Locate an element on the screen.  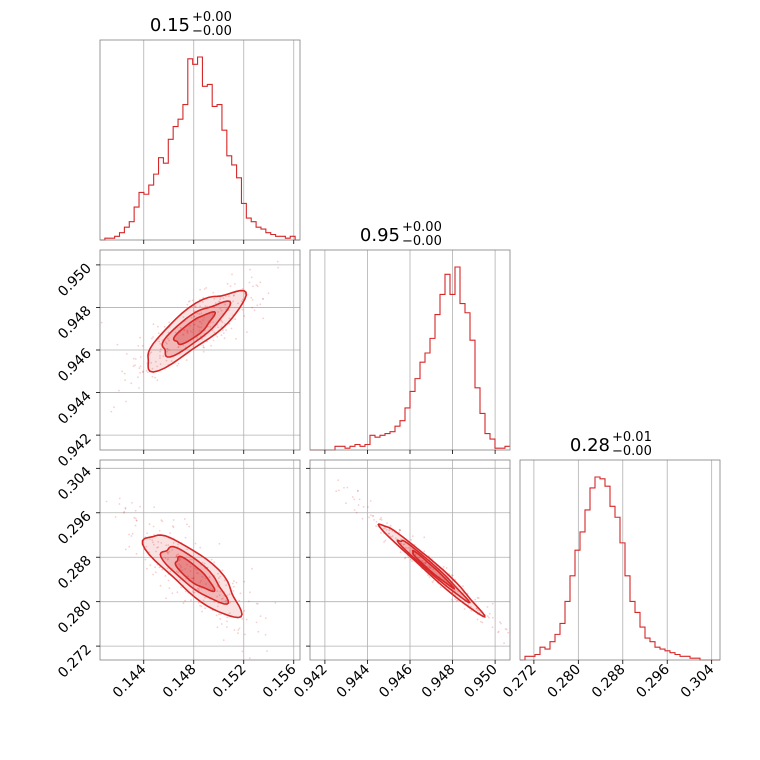
y-tick-label: 0.948 is located at coordinates (75, 323).